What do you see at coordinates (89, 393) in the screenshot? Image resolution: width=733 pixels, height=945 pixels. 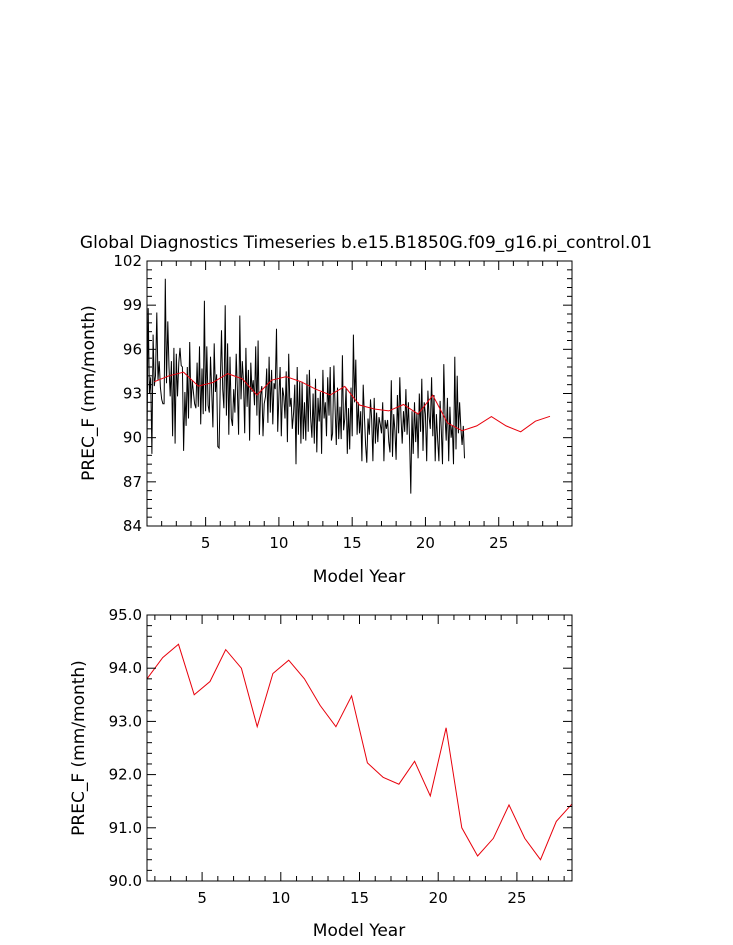 I see `monthly-y-axis-label: PREC_F (mm/month)` at bounding box center [89, 393].